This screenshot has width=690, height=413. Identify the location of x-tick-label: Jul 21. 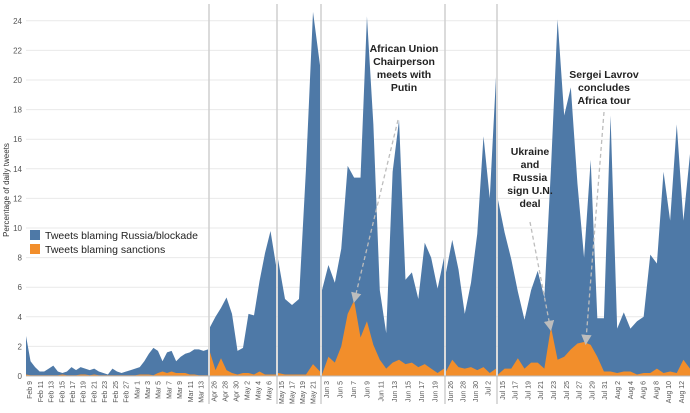
(541, 390).